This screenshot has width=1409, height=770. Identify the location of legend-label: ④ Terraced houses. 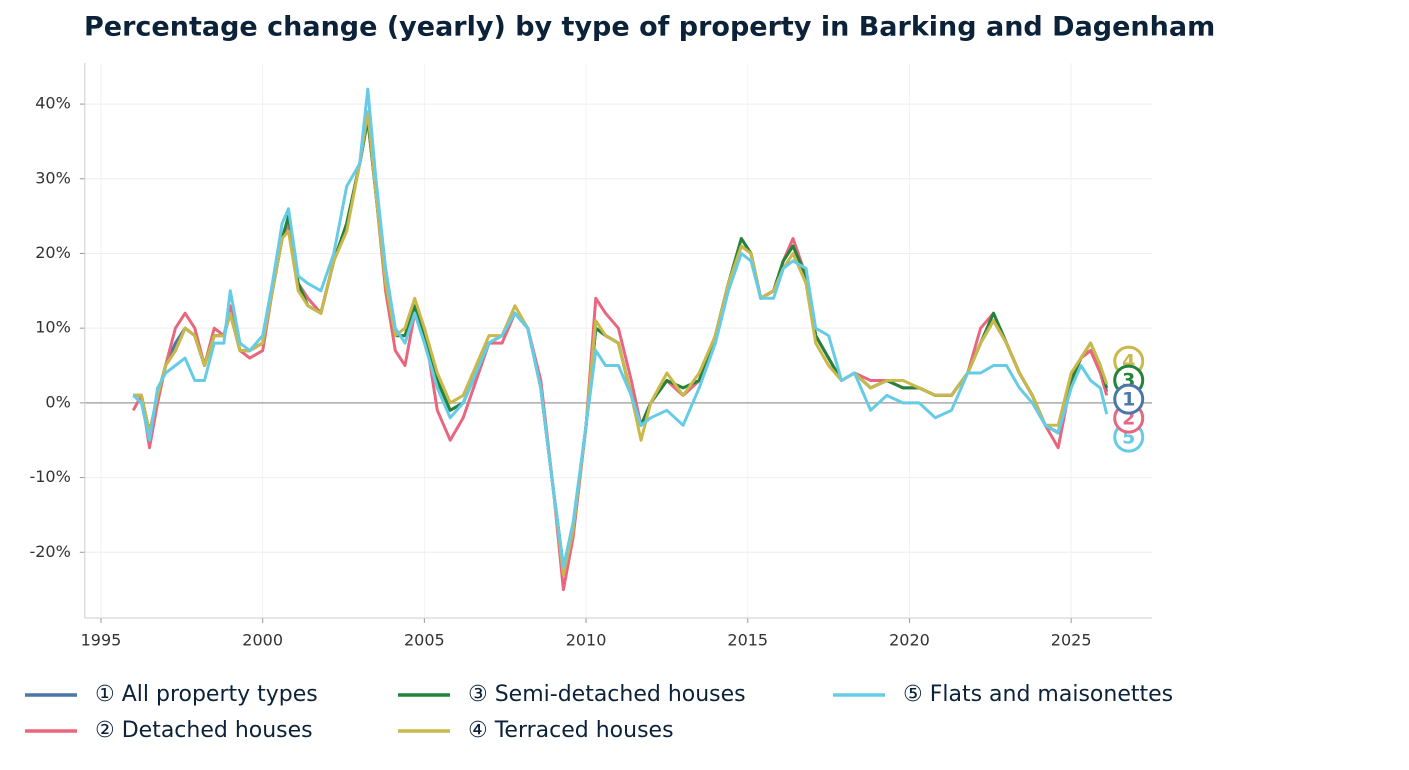
(571, 730).